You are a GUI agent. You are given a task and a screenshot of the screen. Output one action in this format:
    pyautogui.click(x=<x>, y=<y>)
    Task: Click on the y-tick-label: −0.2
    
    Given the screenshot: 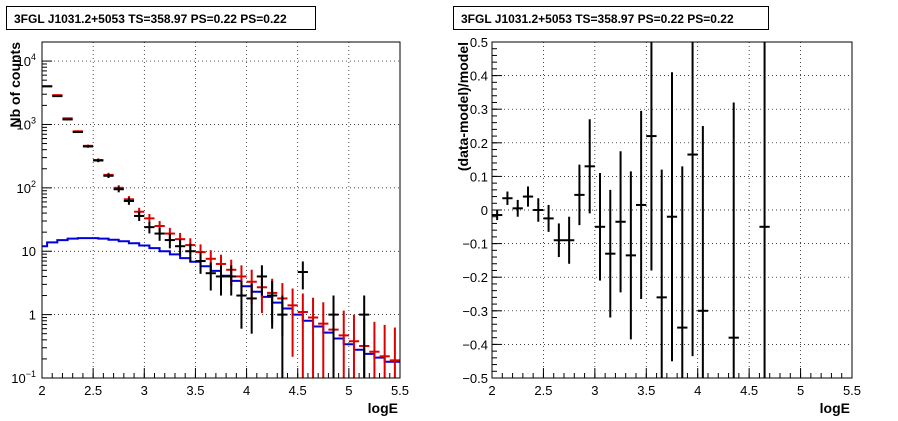 What is the action you would take?
    pyautogui.click(x=475, y=277)
    